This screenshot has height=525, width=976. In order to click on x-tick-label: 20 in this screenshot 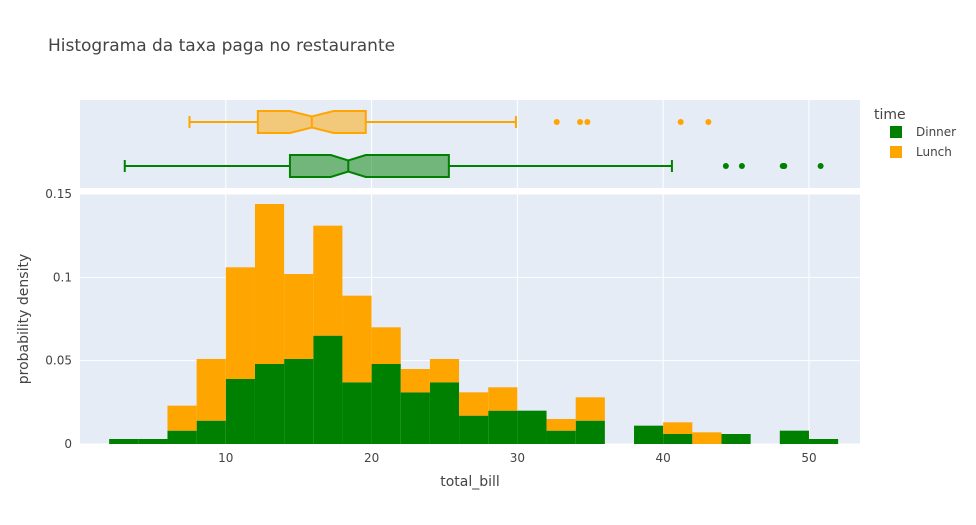, I will do `click(371, 458)`.